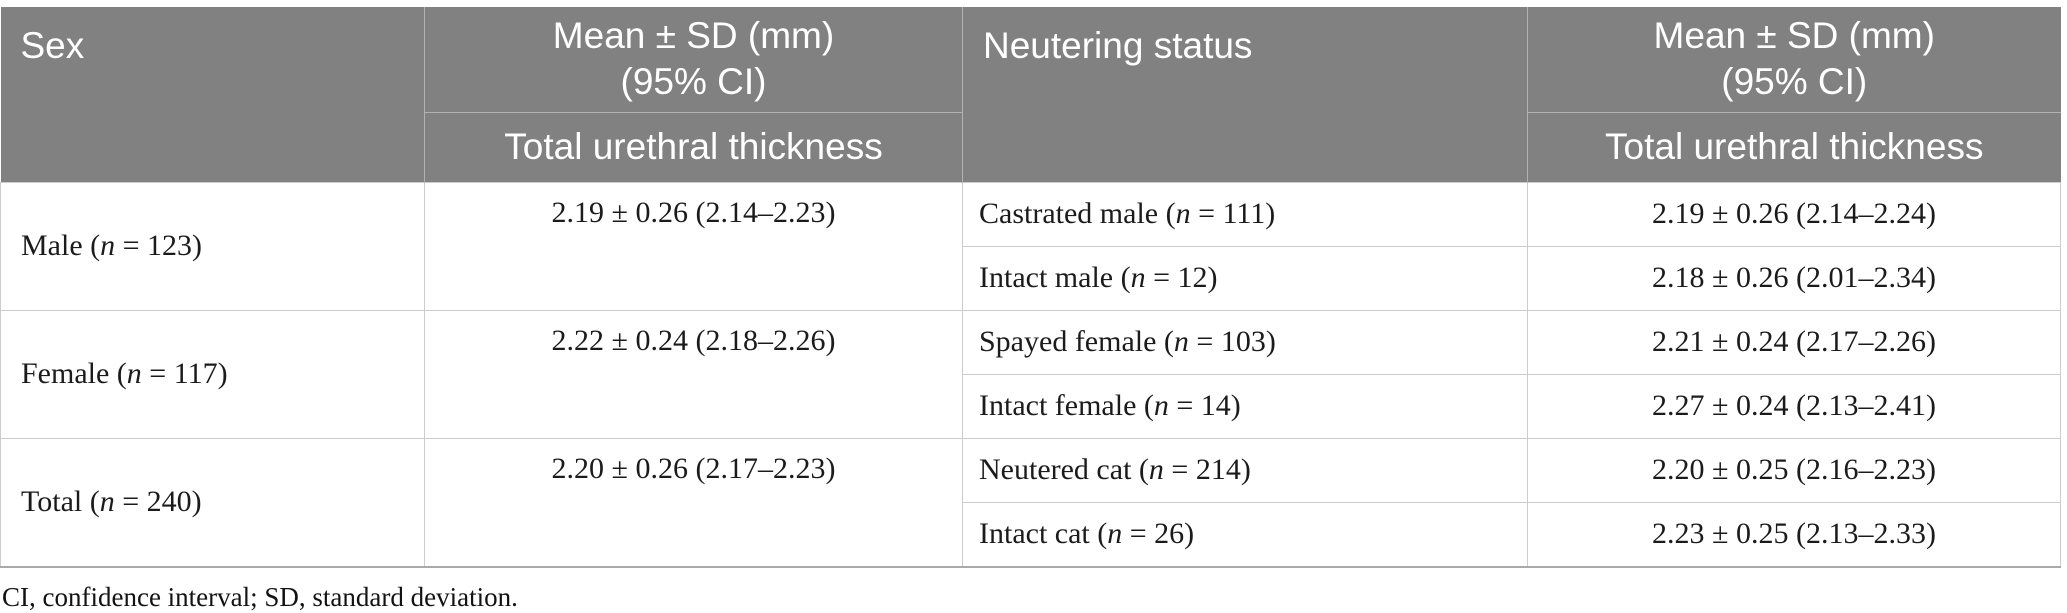 This screenshot has height=613, width=2067. Describe the element at coordinates (212, 94) in the screenshot. I see `col-header-sex: Sex` at that location.